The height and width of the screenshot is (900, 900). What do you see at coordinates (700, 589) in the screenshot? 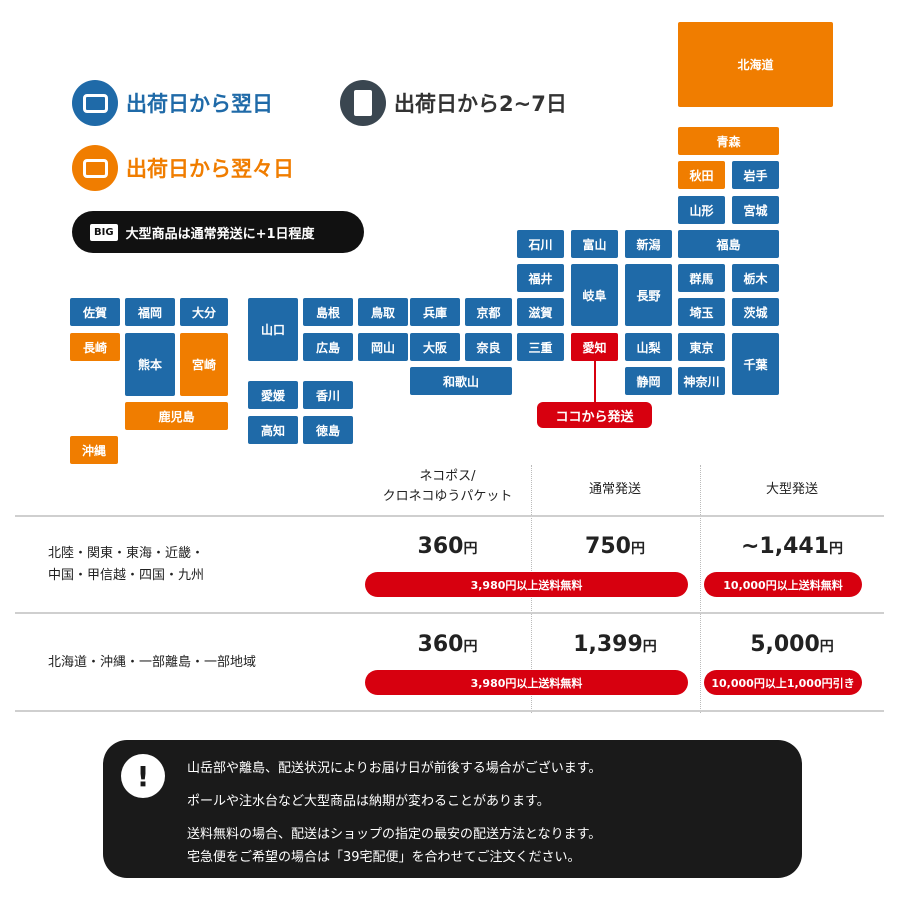
I see `column-divider` at bounding box center [700, 589].